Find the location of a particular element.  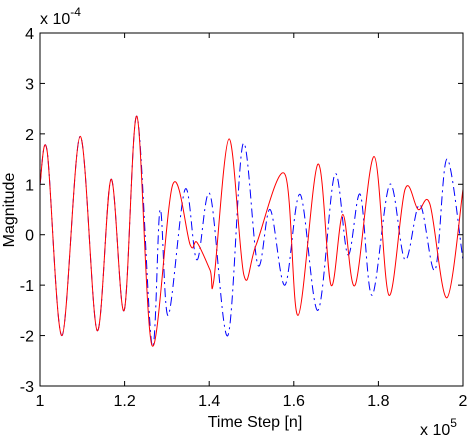

y-tick-label: 4 is located at coordinates (29, 34).